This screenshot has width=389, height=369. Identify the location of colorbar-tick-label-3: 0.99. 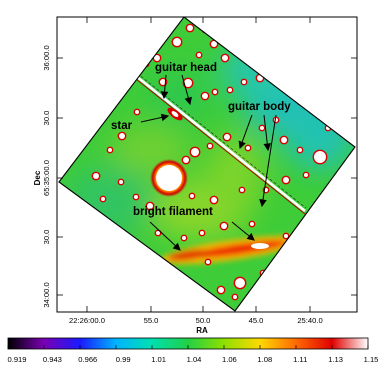
(123, 359).